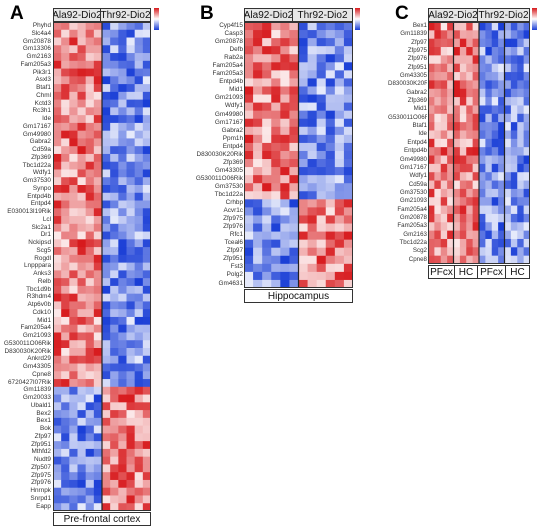  What do you see at coordinates (41, 111) in the screenshot?
I see `gene-label: Rc3h1` at bounding box center [41, 111].